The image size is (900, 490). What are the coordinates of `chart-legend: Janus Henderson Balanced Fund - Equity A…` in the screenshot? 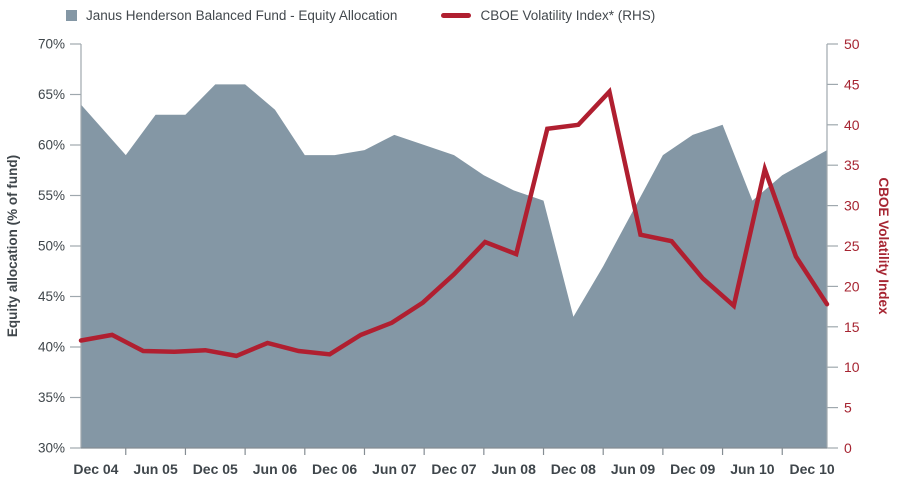 It's located at (360, 15).